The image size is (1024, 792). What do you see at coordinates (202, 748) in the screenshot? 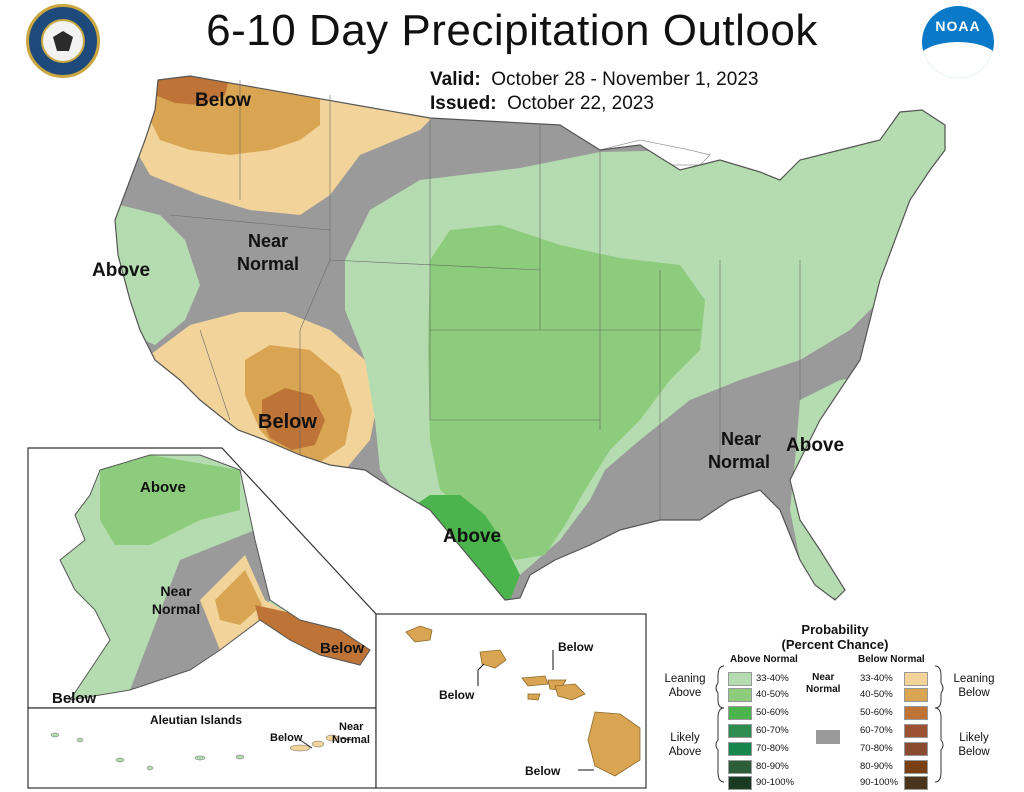
I see `aleutian-inset` at bounding box center [202, 748].